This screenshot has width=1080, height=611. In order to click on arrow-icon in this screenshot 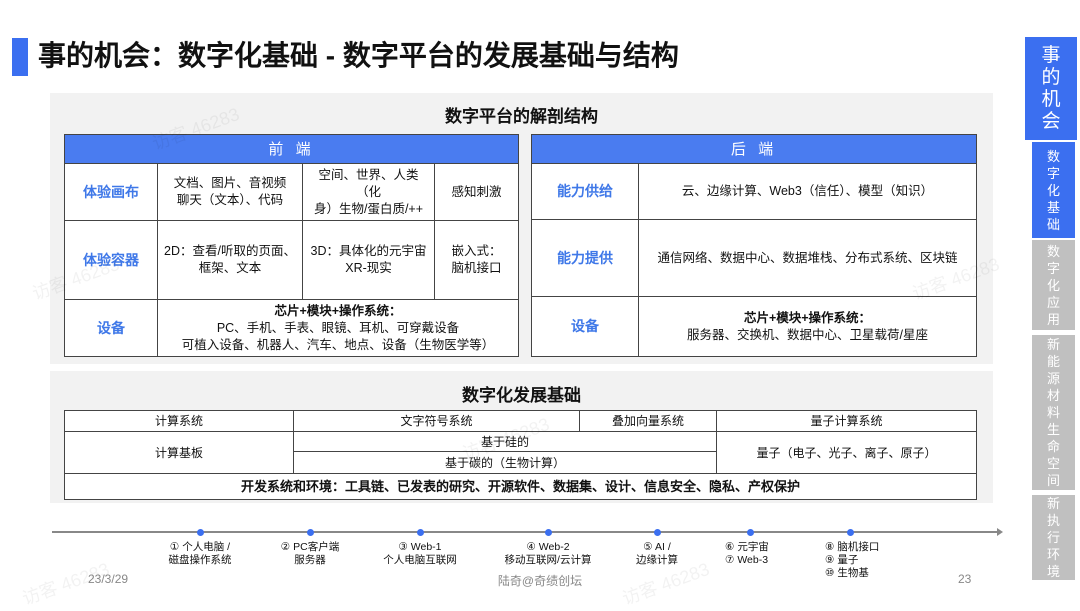, I will do `click(1000, 532)`.